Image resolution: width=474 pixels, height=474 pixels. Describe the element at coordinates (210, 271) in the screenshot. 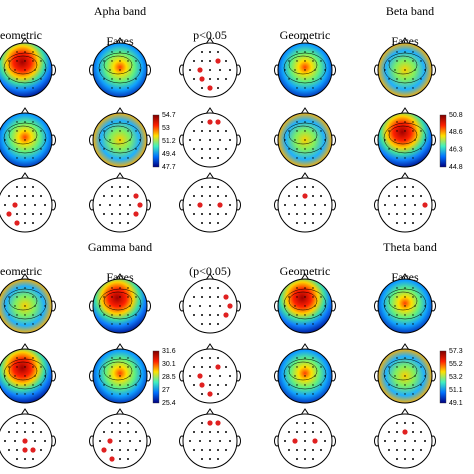

I see `column-label: (p<0.05)` at that location.